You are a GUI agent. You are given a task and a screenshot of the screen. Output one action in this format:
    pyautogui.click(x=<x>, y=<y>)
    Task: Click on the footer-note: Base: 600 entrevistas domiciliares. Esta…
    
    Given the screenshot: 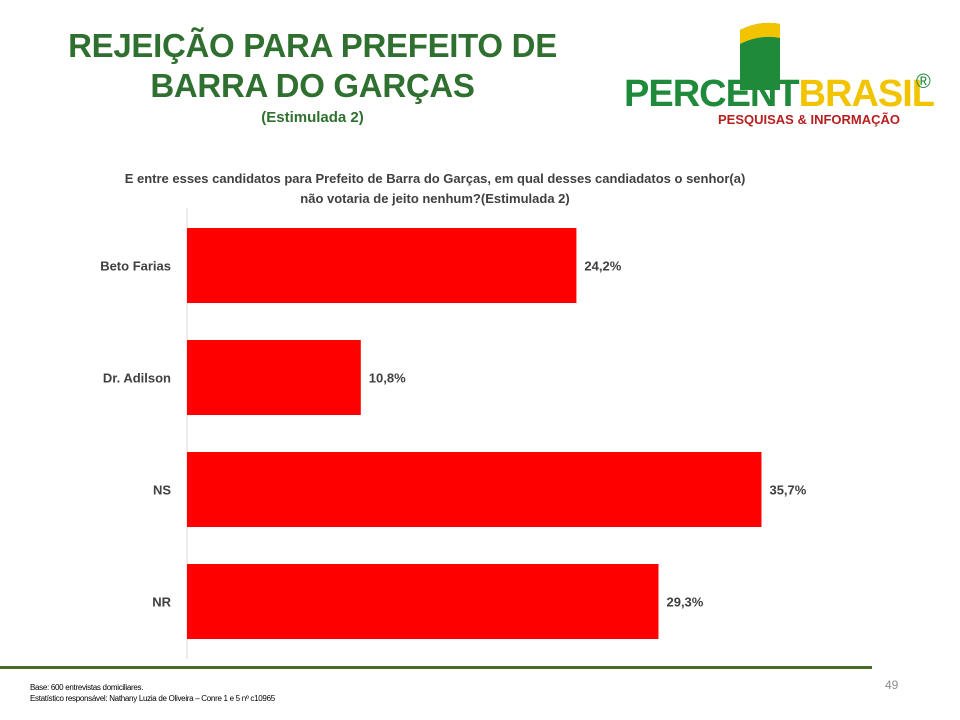 What is the action you would take?
    pyautogui.click(x=152, y=693)
    